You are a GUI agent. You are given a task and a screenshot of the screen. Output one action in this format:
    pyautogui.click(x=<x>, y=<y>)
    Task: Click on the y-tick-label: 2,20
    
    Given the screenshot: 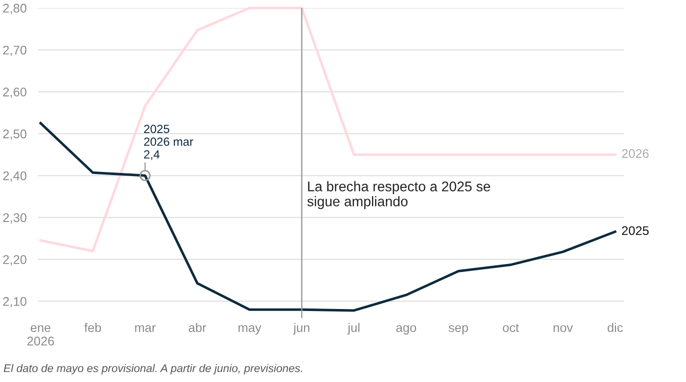 What is the action you would take?
    pyautogui.click(x=14, y=260)
    